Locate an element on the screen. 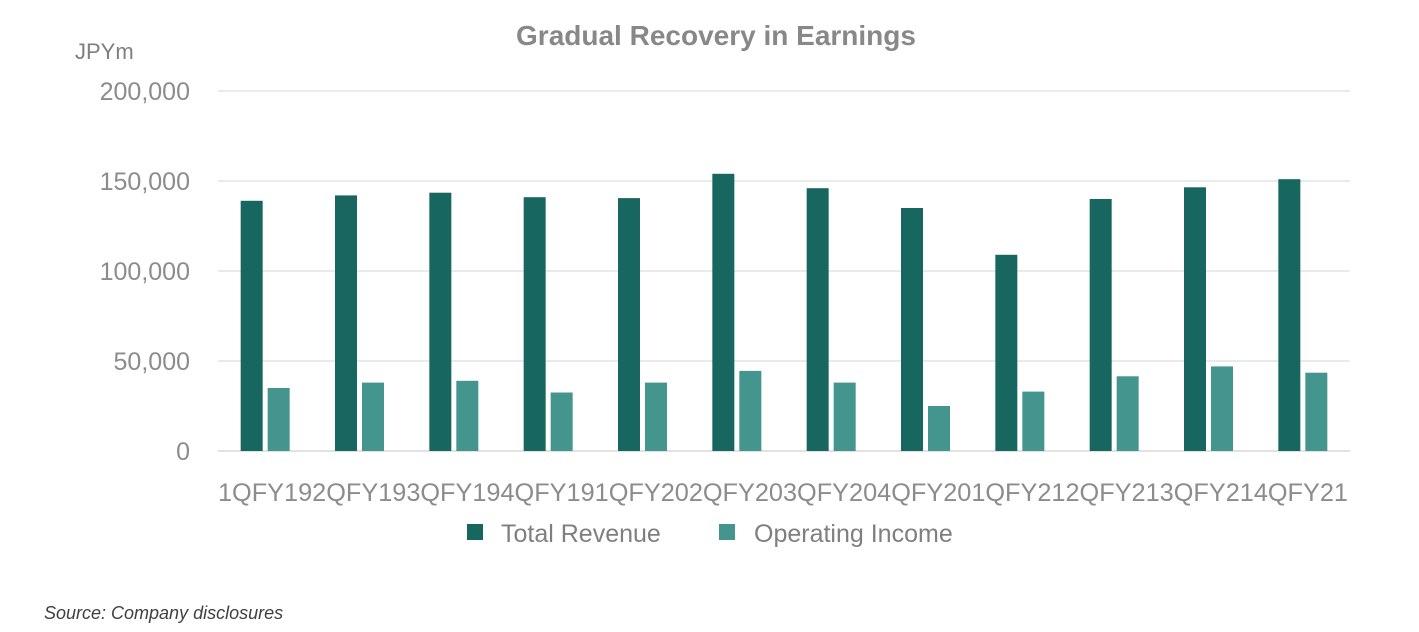  chart-title: Gradual Recovery in Earnings is located at coordinates (716, 35).